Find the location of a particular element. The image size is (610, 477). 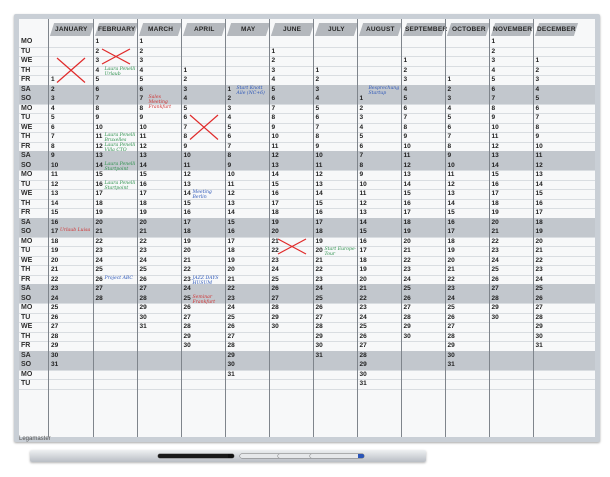

day-number: 10 is located at coordinates (451, 165).